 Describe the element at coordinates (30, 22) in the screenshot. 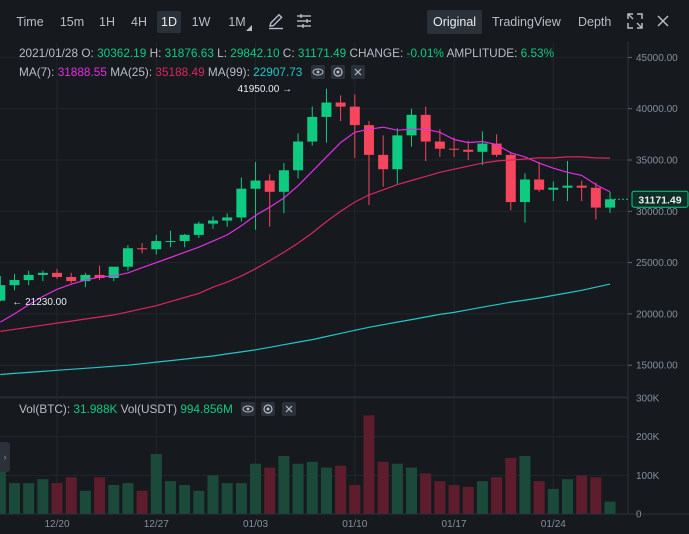

I see `timeframe-time: Time` at that location.